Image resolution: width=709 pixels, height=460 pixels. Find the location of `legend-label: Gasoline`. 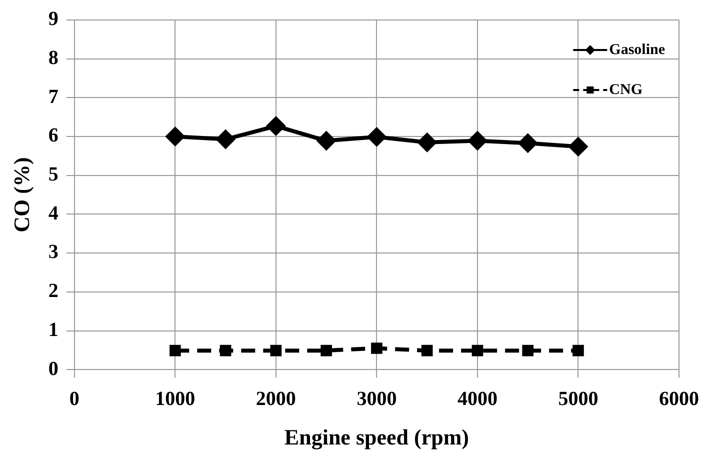

legend-label: Gasoline is located at coordinates (637, 50).